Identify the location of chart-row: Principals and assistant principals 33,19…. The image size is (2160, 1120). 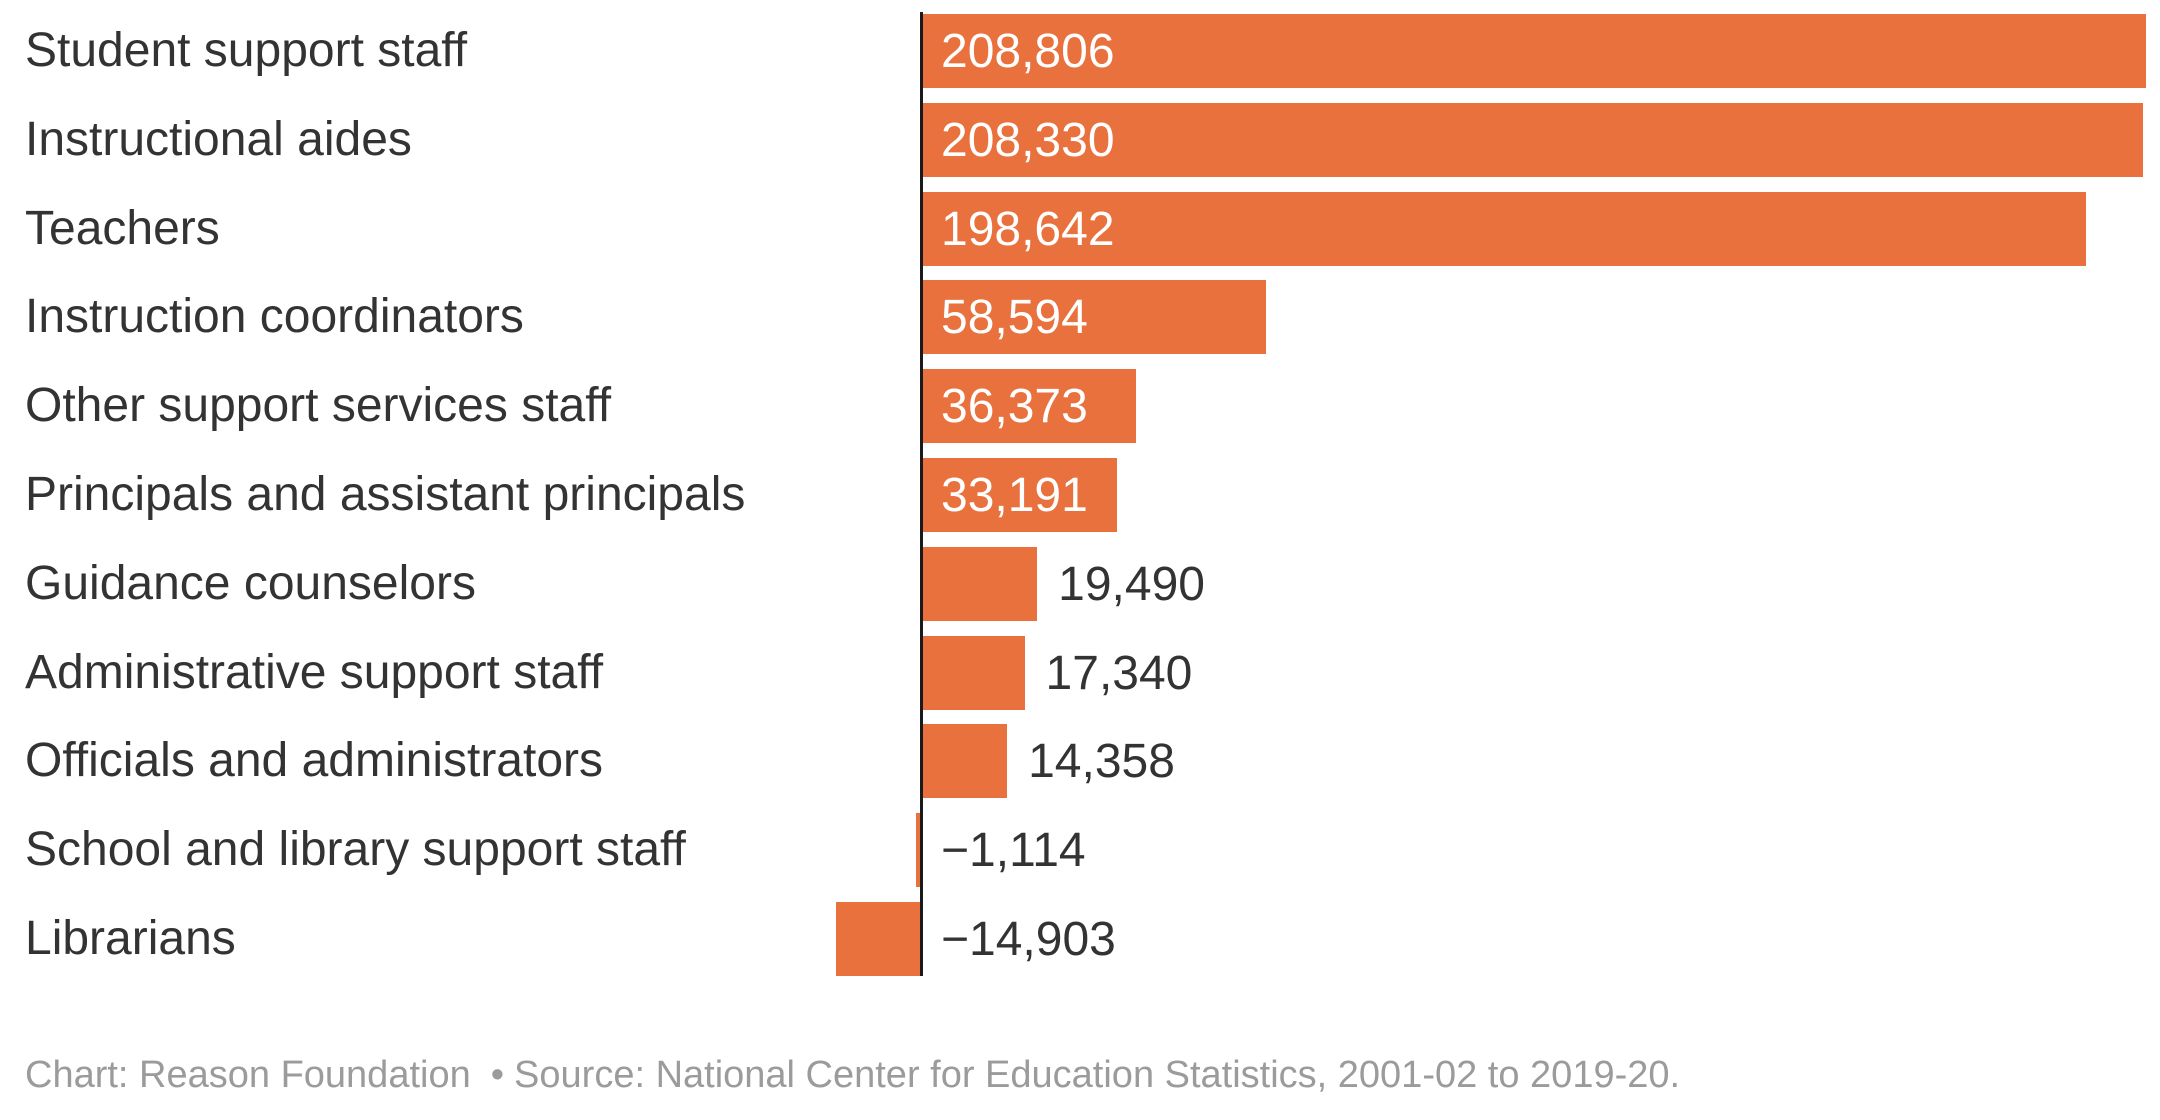
(1080, 495).